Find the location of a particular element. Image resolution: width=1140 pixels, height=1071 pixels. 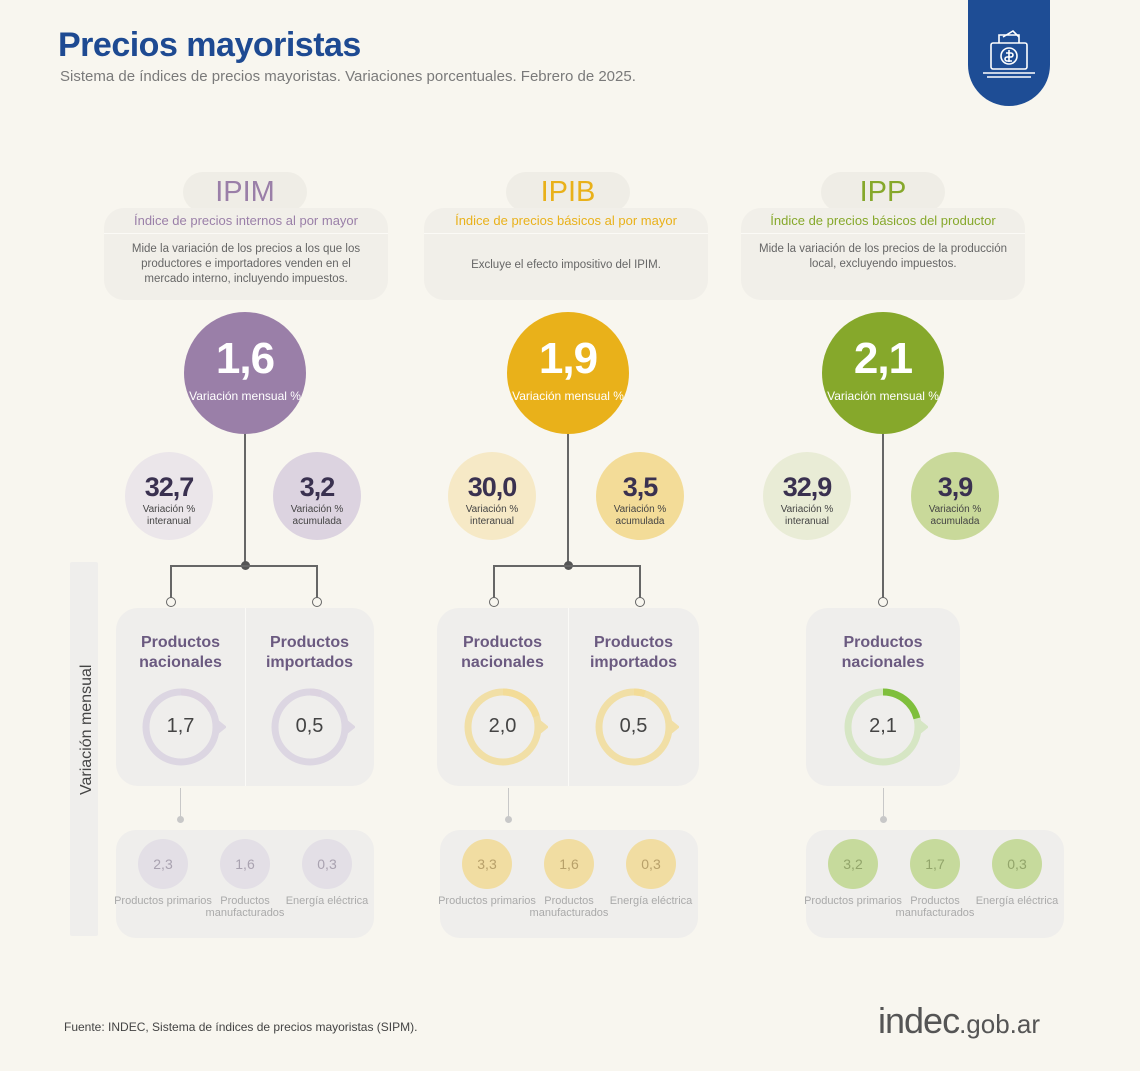

brand-logo: indec.gob.ar is located at coordinates (959, 1021).